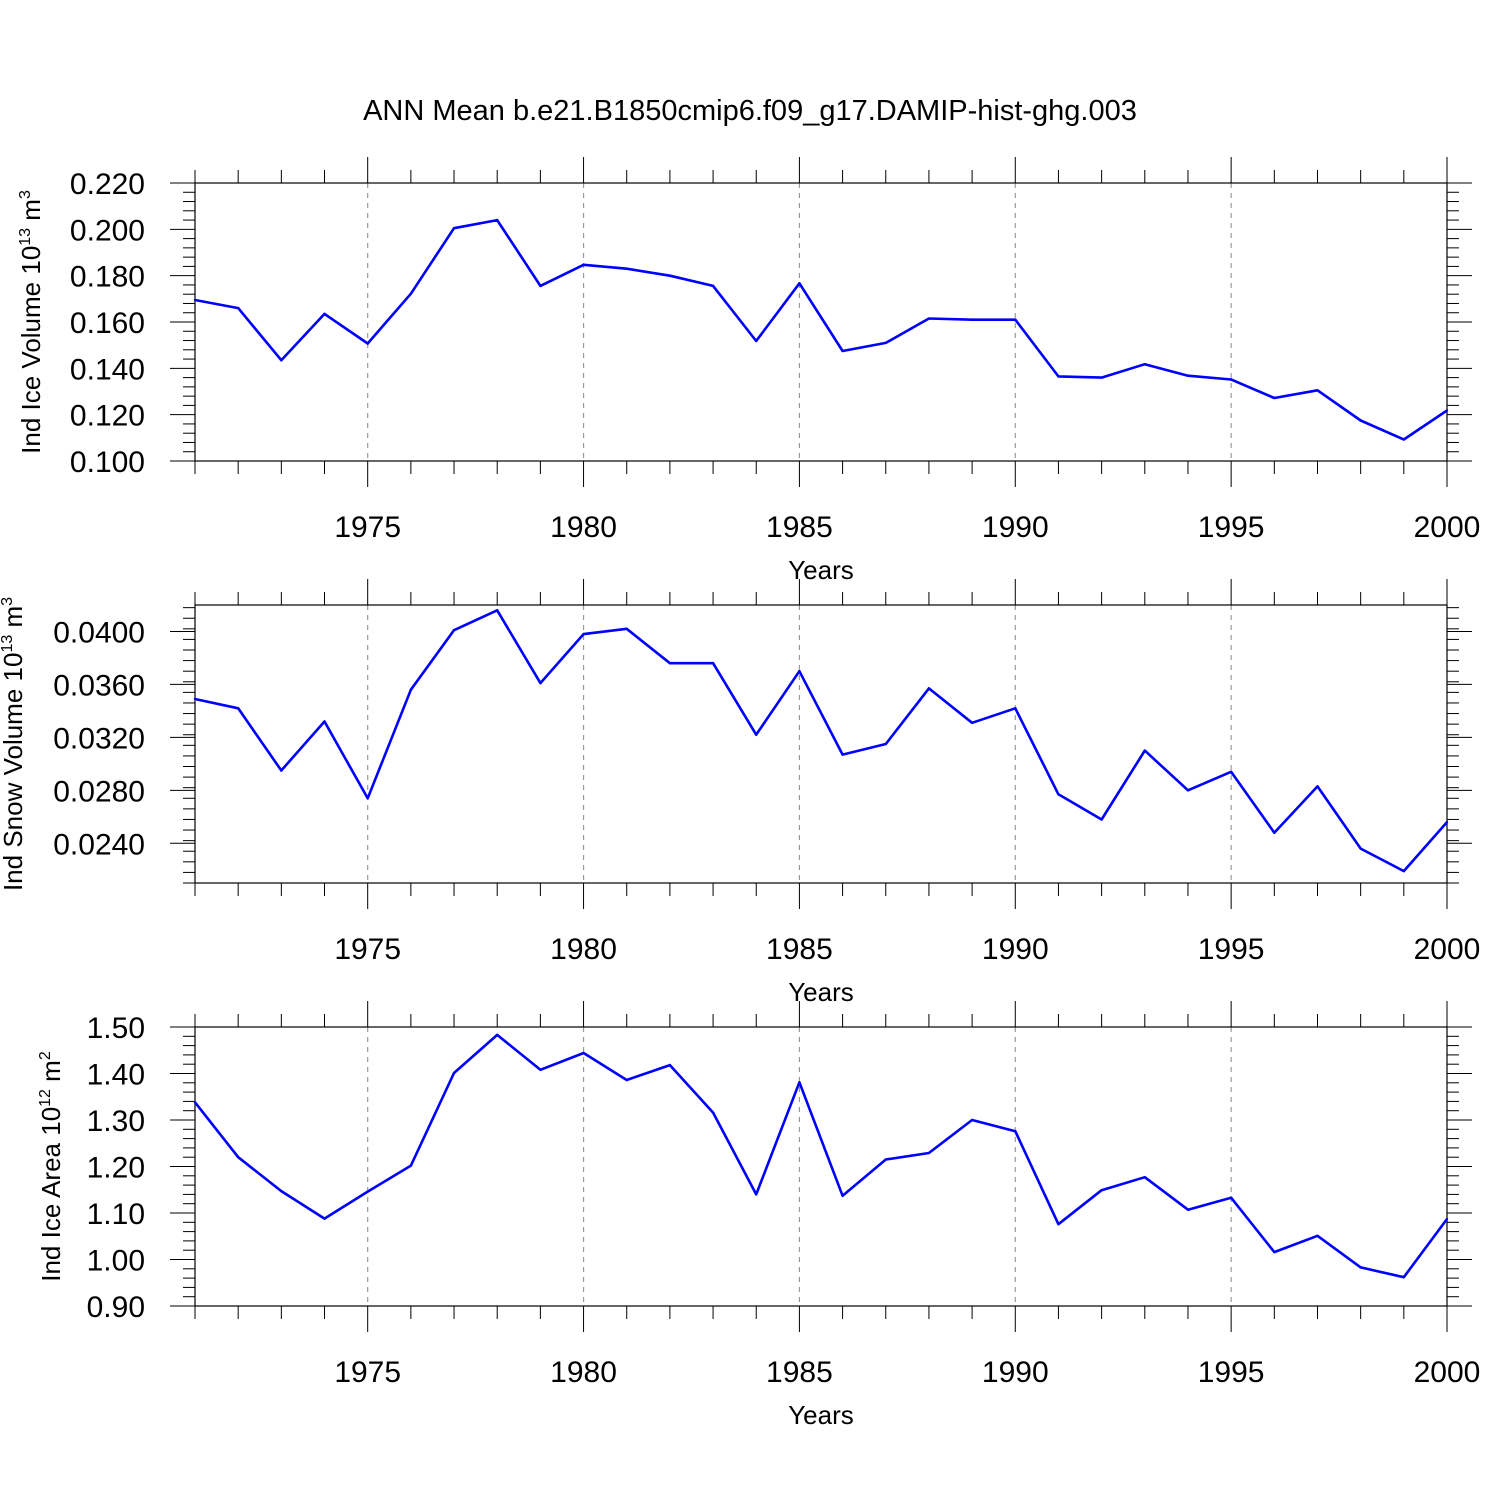 The width and height of the screenshot is (1500, 1500). Describe the element at coordinates (116, 1168) in the screenshot. I see `y-tick-label: 1.20` at that location.